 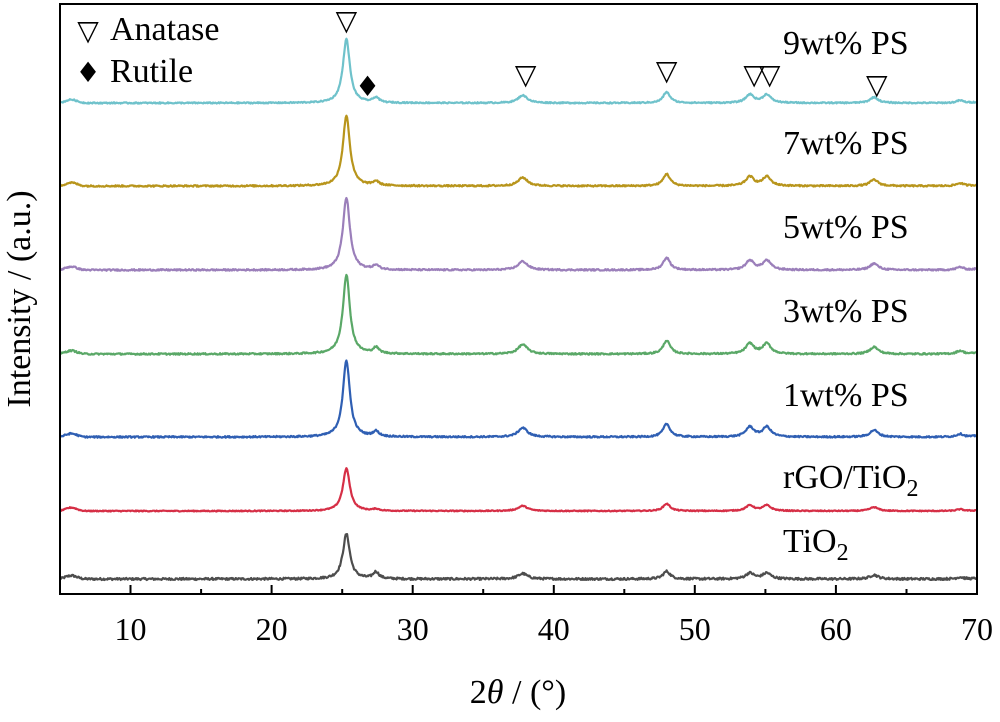 What do you see at coordinates (977, 629) in the screenshot?
I see `x-tick-label: 70` at bounding box center [977, 629].